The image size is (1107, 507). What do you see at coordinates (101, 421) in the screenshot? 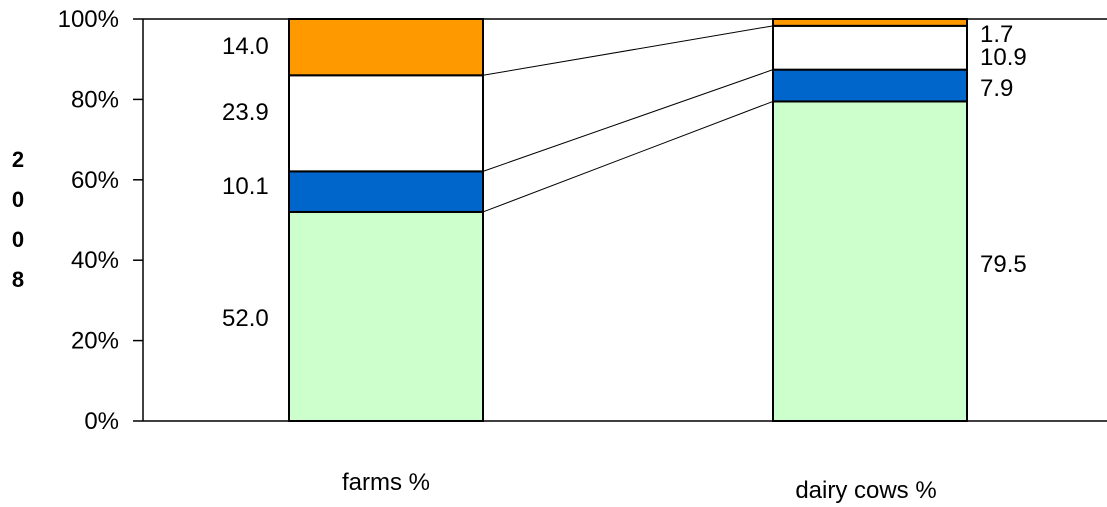
I see `y-tick-label: 0%` at bounding box center [101, 421].